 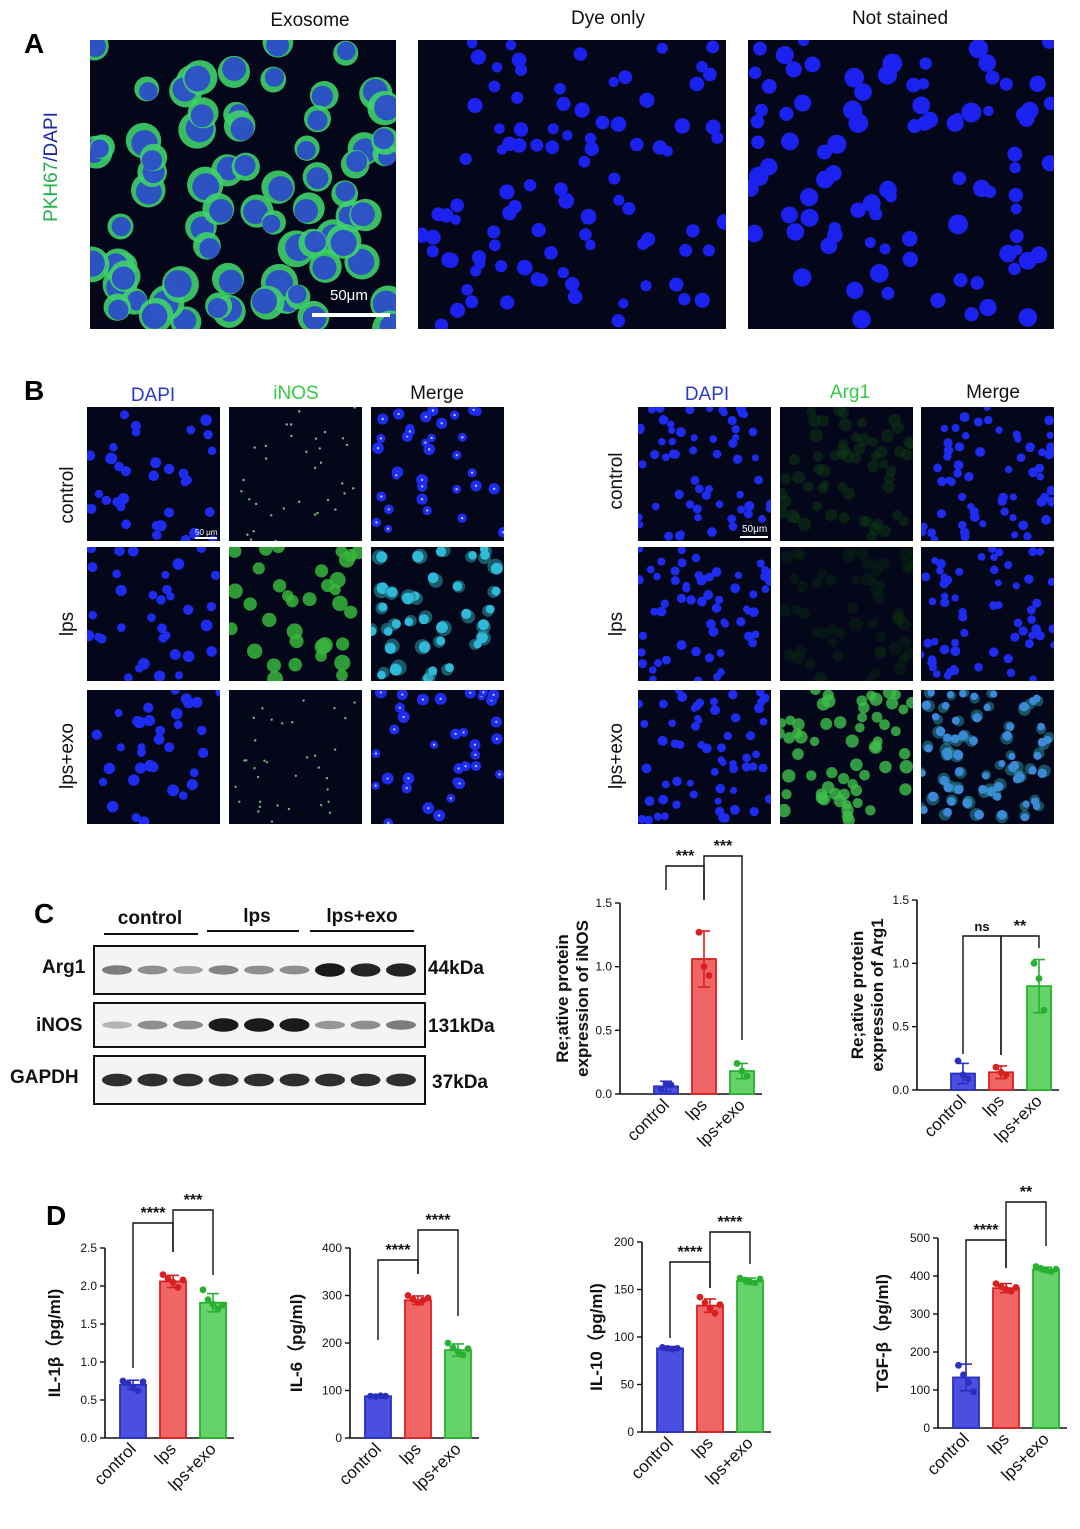 I want to click on col-title-dapi-right: DAPI, so click(x=707, y=394).